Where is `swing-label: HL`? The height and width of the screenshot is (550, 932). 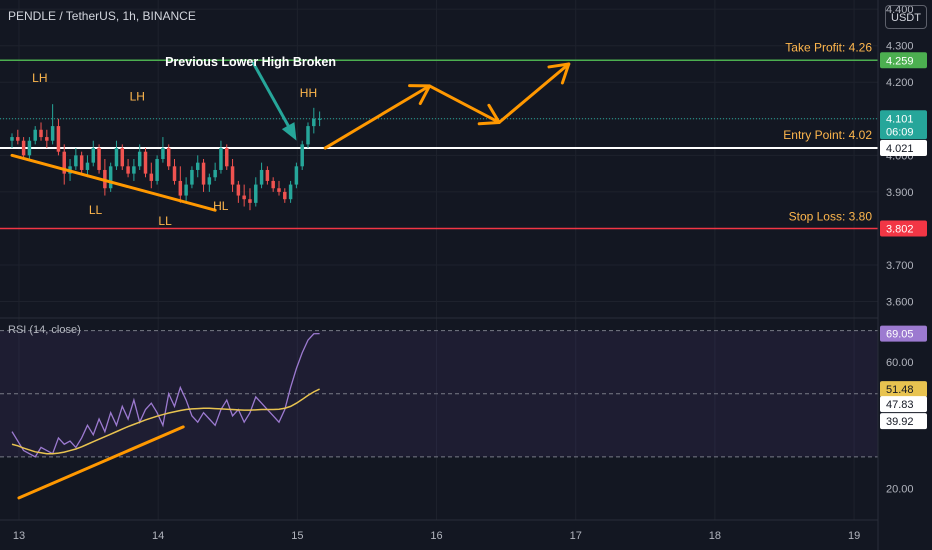 swing-label: HL is located at coordinates (221, 206).